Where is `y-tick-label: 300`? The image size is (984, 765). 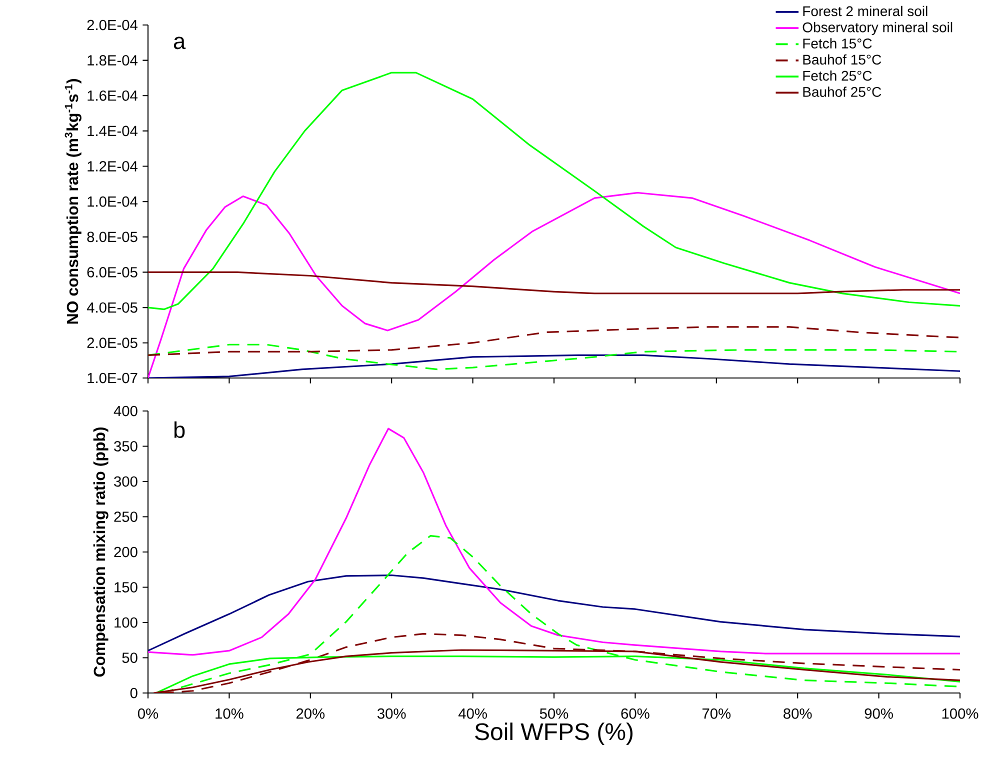
y-tick-label: 300 is located at coordinates (126, 481).